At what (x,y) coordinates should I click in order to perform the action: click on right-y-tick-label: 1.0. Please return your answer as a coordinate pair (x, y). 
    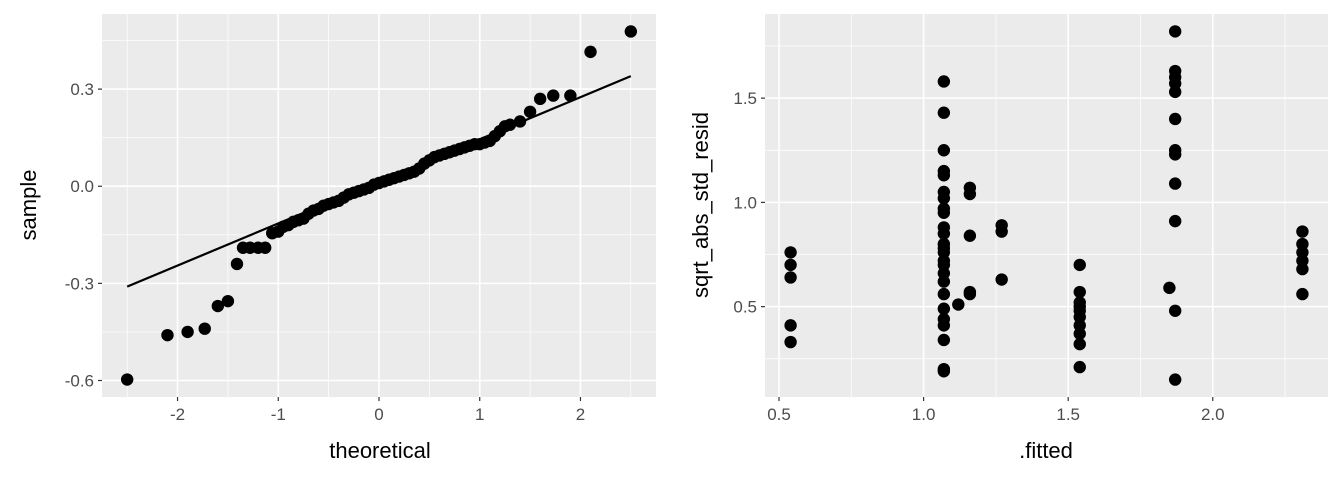
    Looking at the image, I should click on (745, 202).